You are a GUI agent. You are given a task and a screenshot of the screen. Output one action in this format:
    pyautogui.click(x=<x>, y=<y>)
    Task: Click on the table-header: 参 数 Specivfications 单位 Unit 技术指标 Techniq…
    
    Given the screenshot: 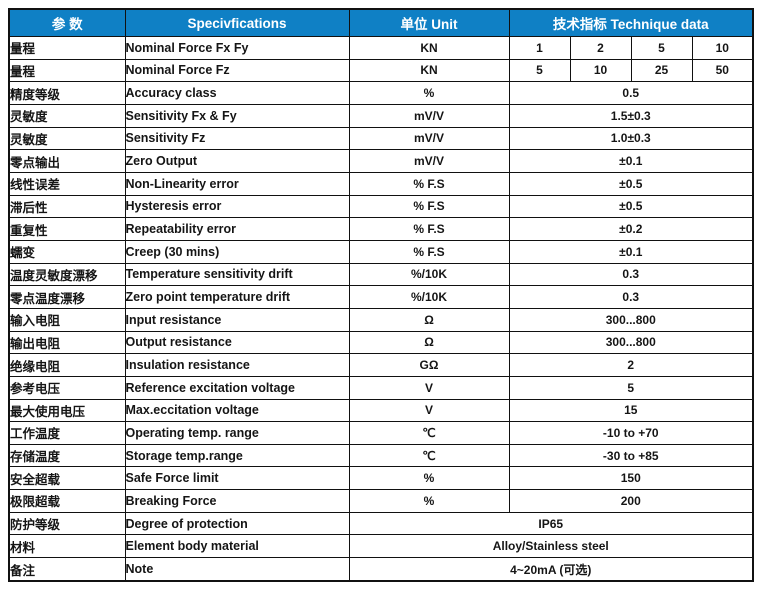 What is the action you would take?
    pyautogui.click(x=381, y=22)
    